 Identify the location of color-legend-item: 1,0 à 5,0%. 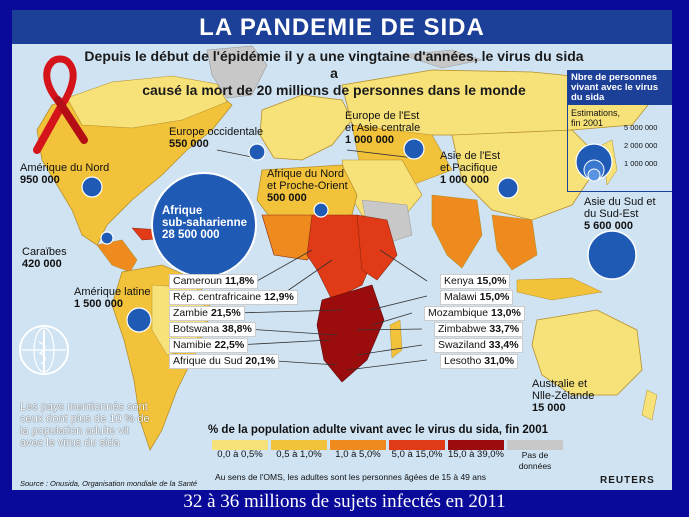
(358, 449).